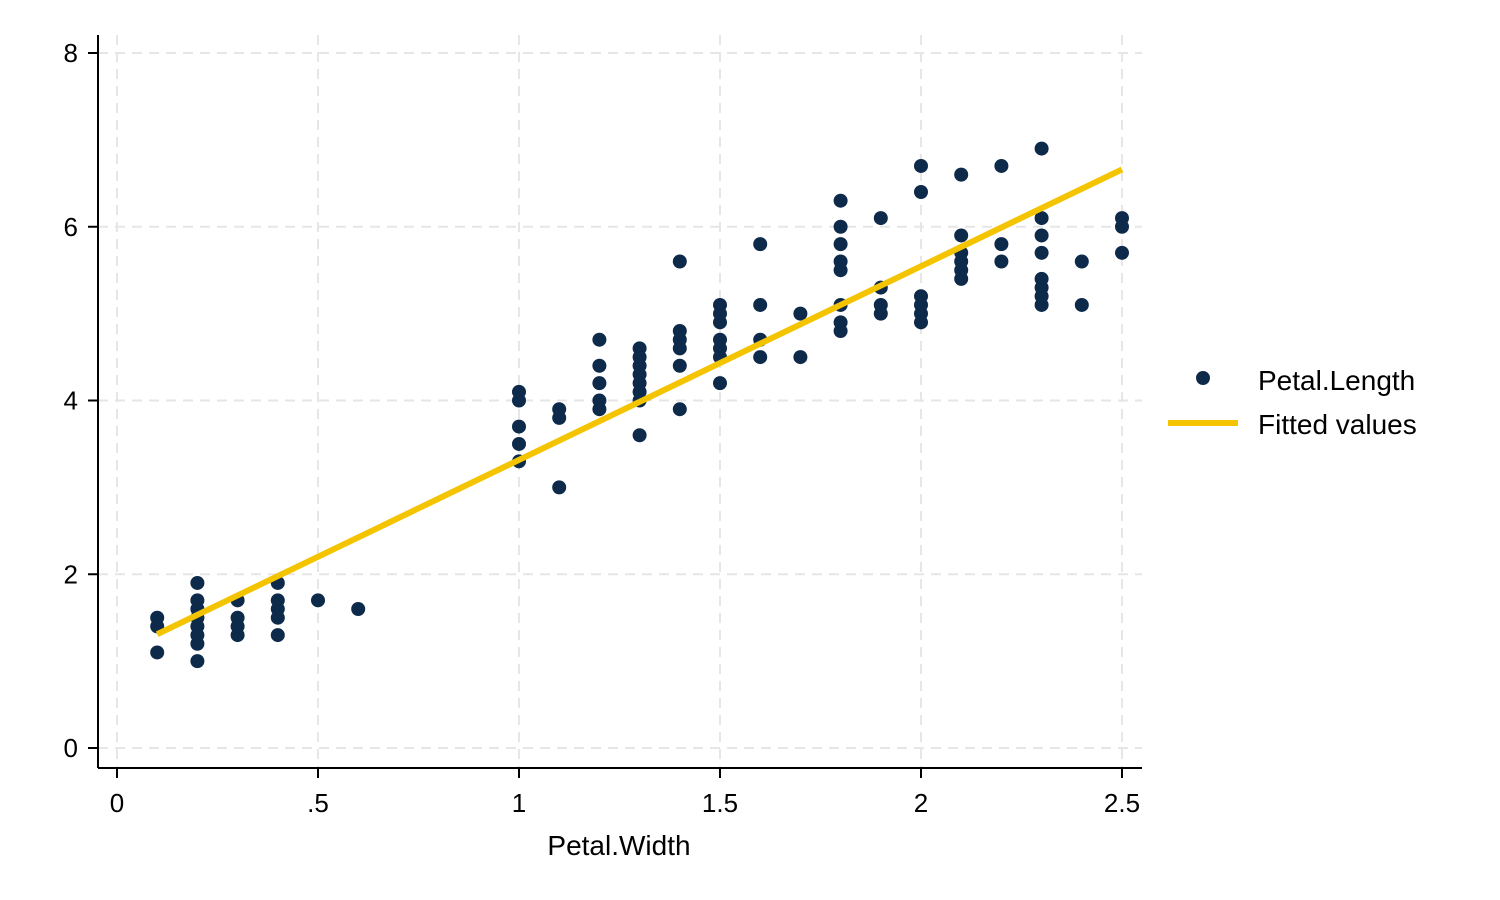  I want to click on x-tick-label: 0, so click(117, 803).